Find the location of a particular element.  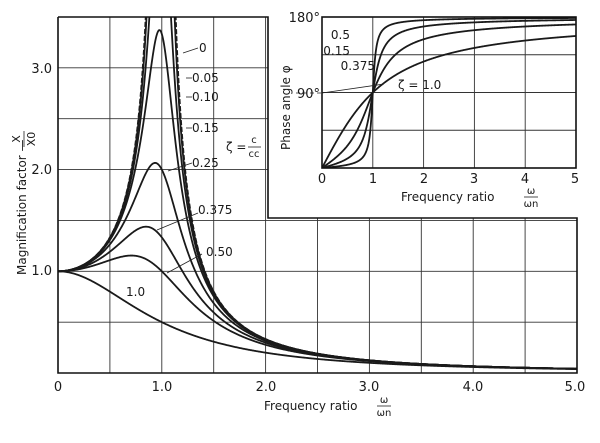

main-series-labels: 0 0.05 0.10 0.15 0.25 0.375 0.50 1.0 is located at coordinates (179, 170).